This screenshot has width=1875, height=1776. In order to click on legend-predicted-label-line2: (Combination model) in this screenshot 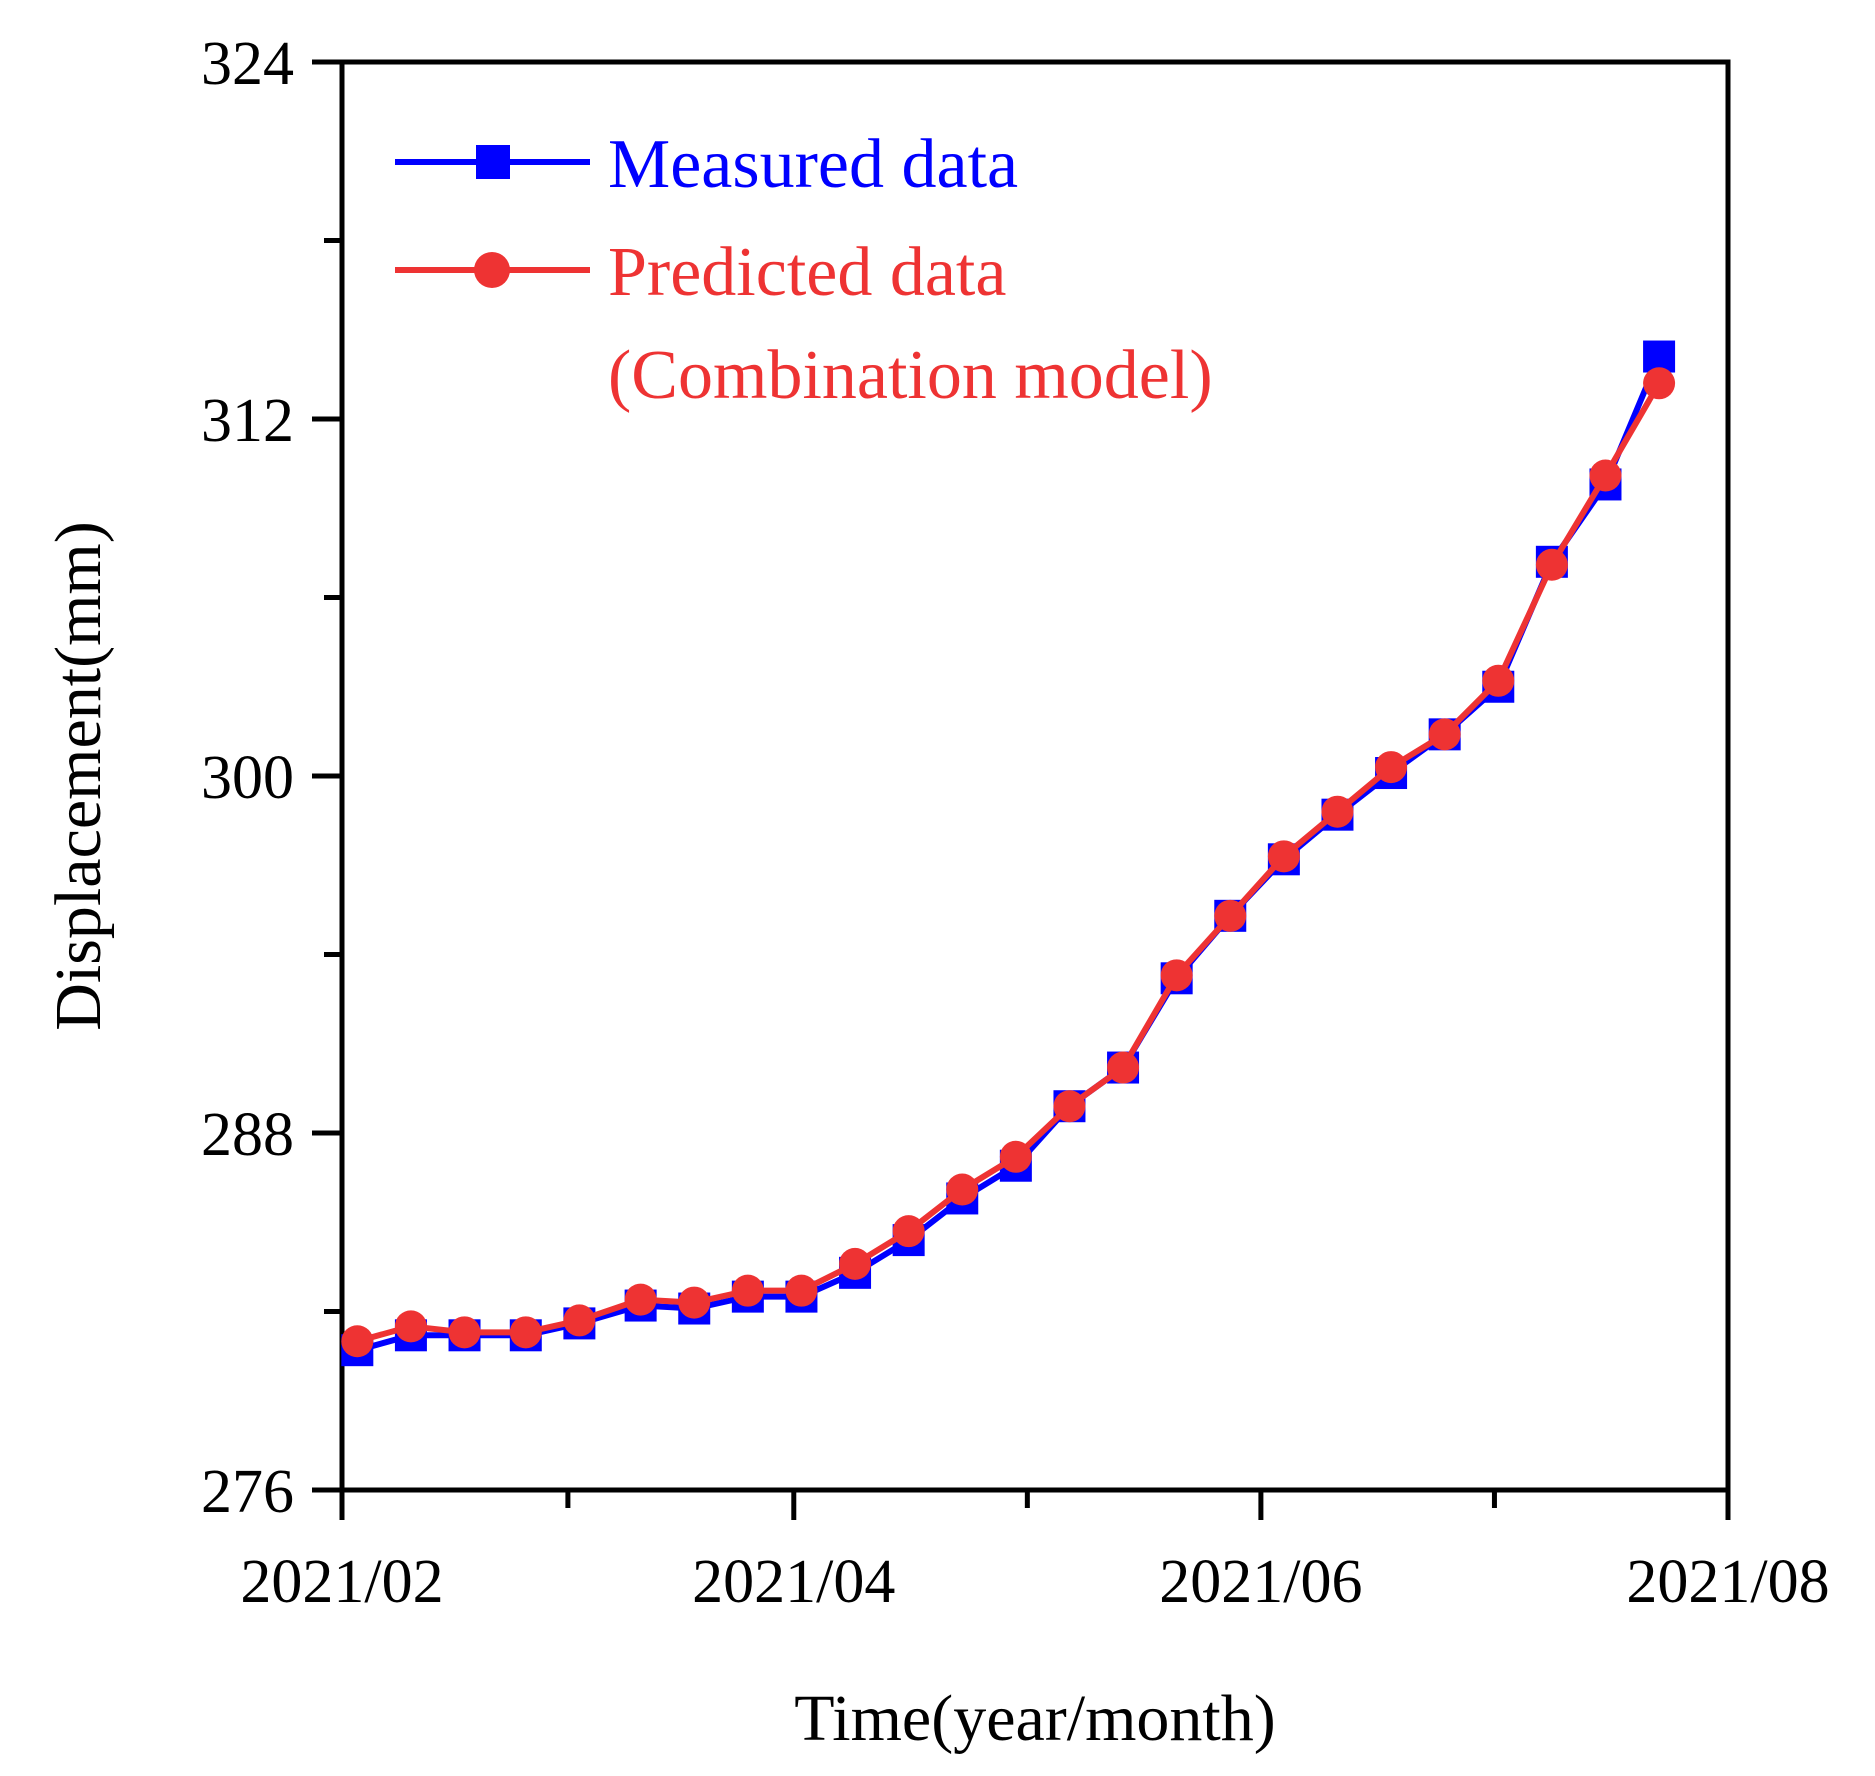, I will do `click(910, 375)`.